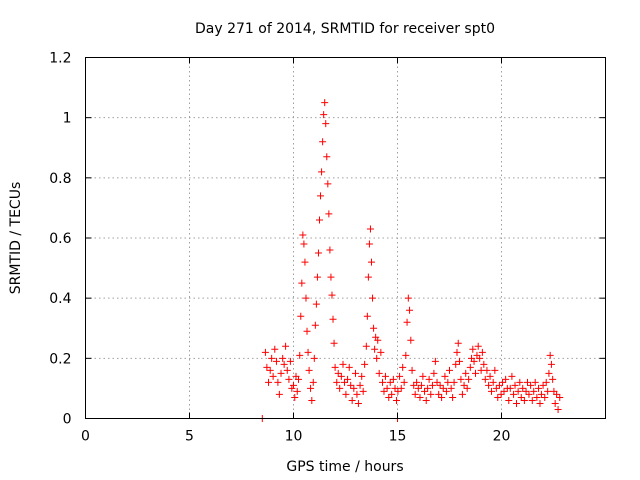 The height and width of the screenshot is (480, 640). I want to click on x-tick-label: 15, so click(398, 437).